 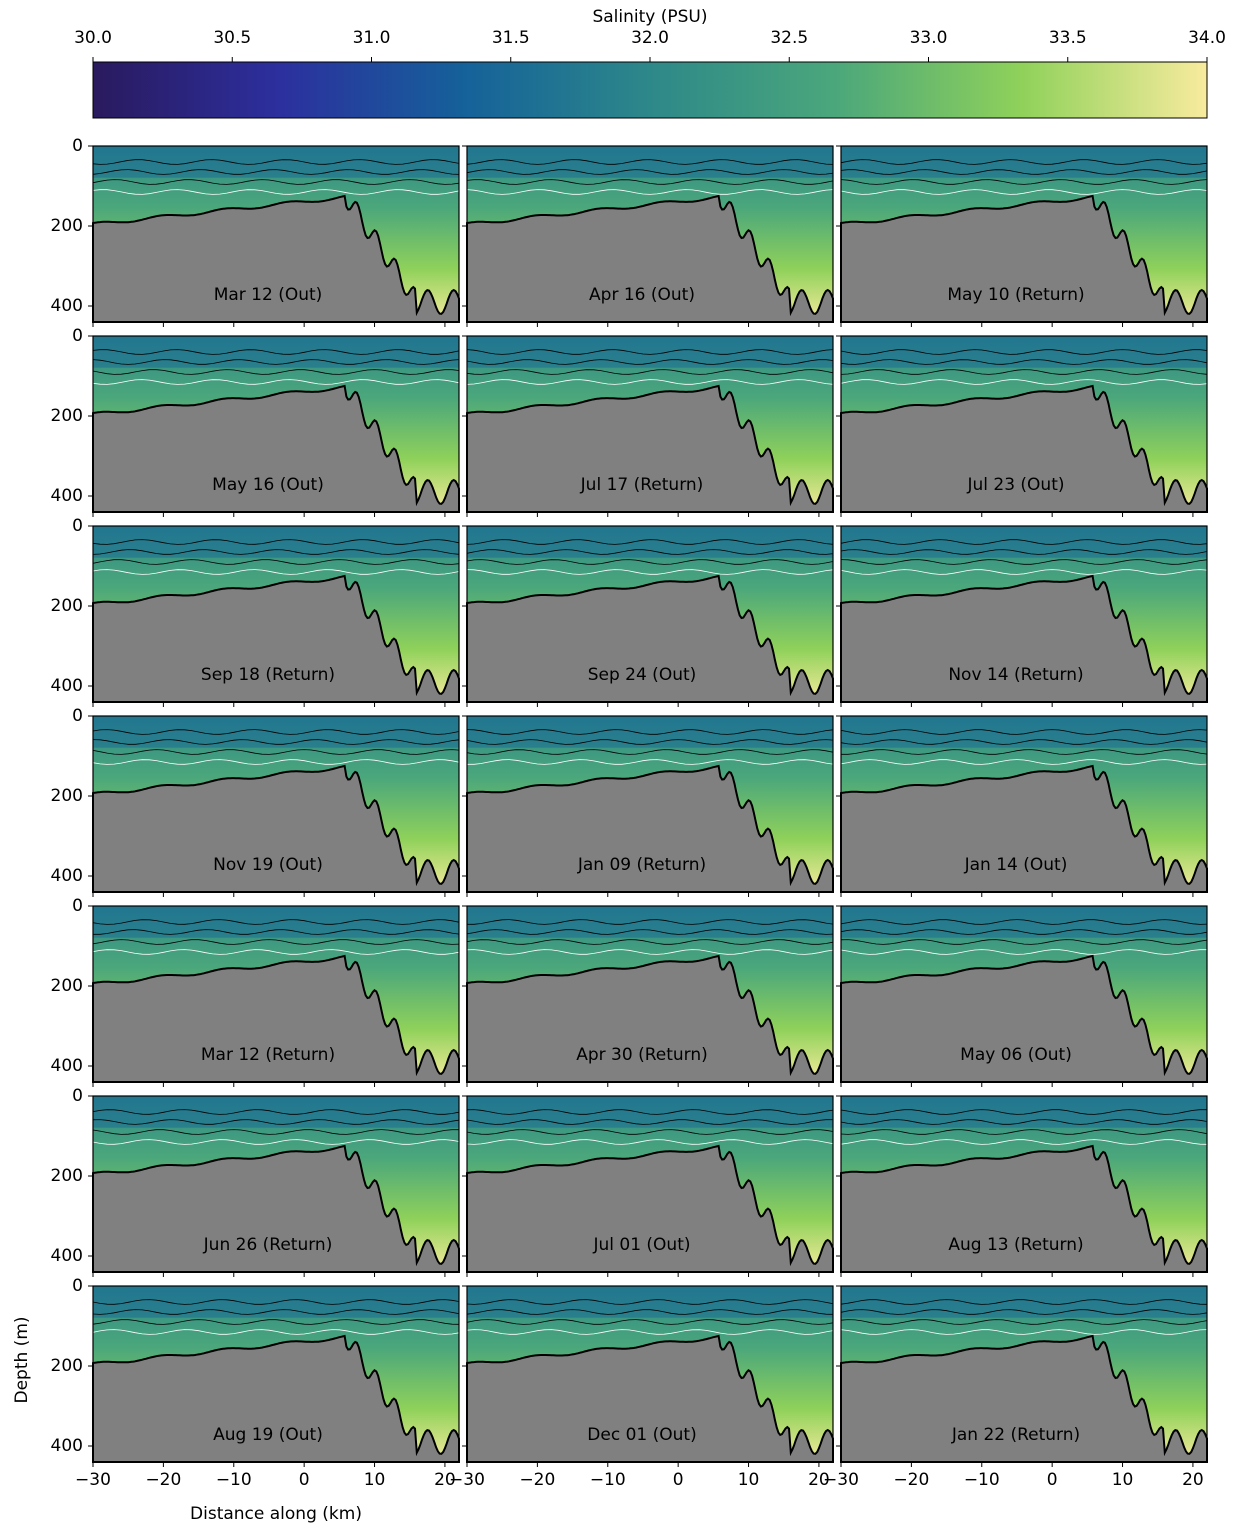 What do you see at coordinates (268, 1055) in the screenshot?
I see `panel-title: Mar 12 (Return)` at bounding box center [268, 1055].